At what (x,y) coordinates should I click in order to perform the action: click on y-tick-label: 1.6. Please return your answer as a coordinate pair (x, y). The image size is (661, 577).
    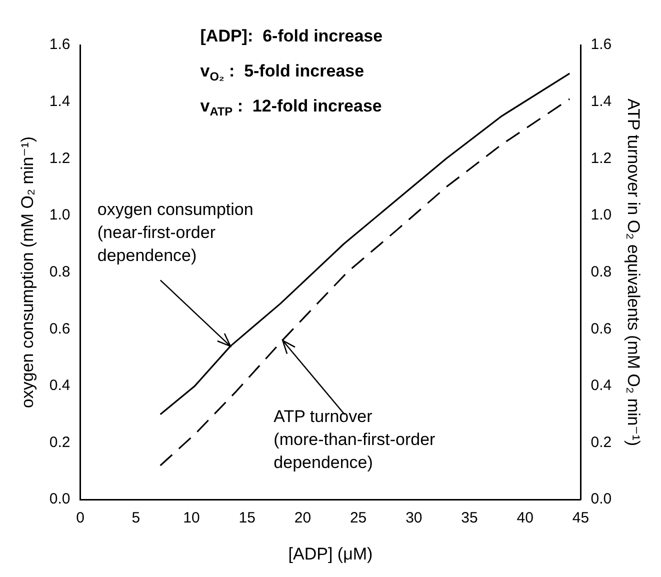
    Looking at the image, I should click on (59, 45).